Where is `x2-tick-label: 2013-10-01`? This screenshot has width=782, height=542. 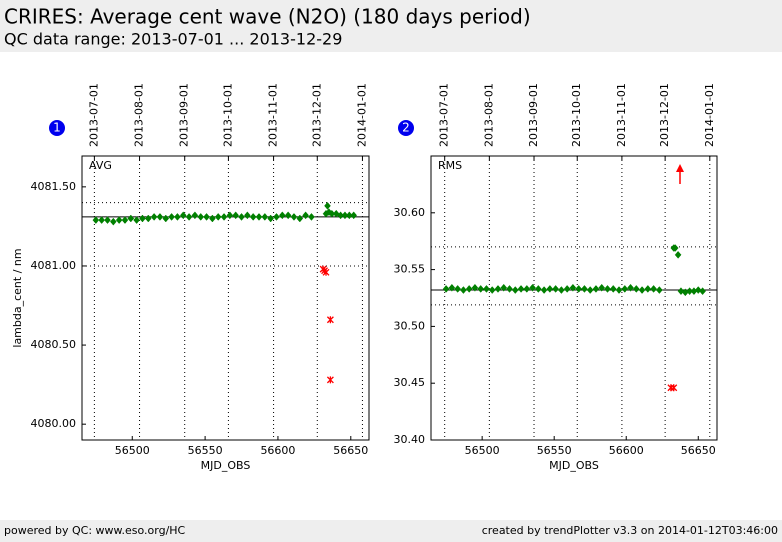
x2-tick-label: 2013-10-01 is located at coordinates (576, 115).